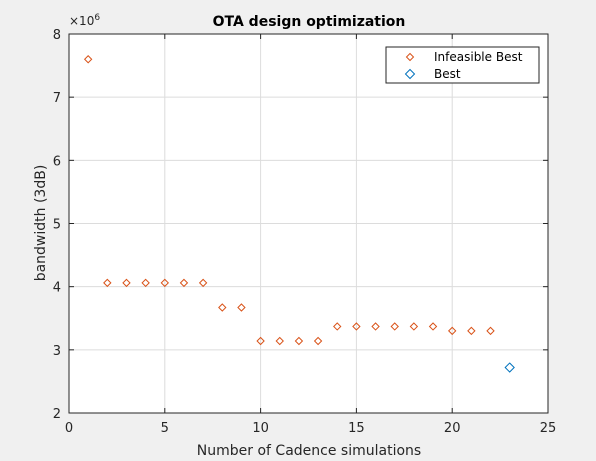 Image resolution: width=596 pixels, height=461 pixels. What do you see at coordinates (260, 428) in the screenshot?
I see `x-tick-label: 10` at bounding box center [260, 428].